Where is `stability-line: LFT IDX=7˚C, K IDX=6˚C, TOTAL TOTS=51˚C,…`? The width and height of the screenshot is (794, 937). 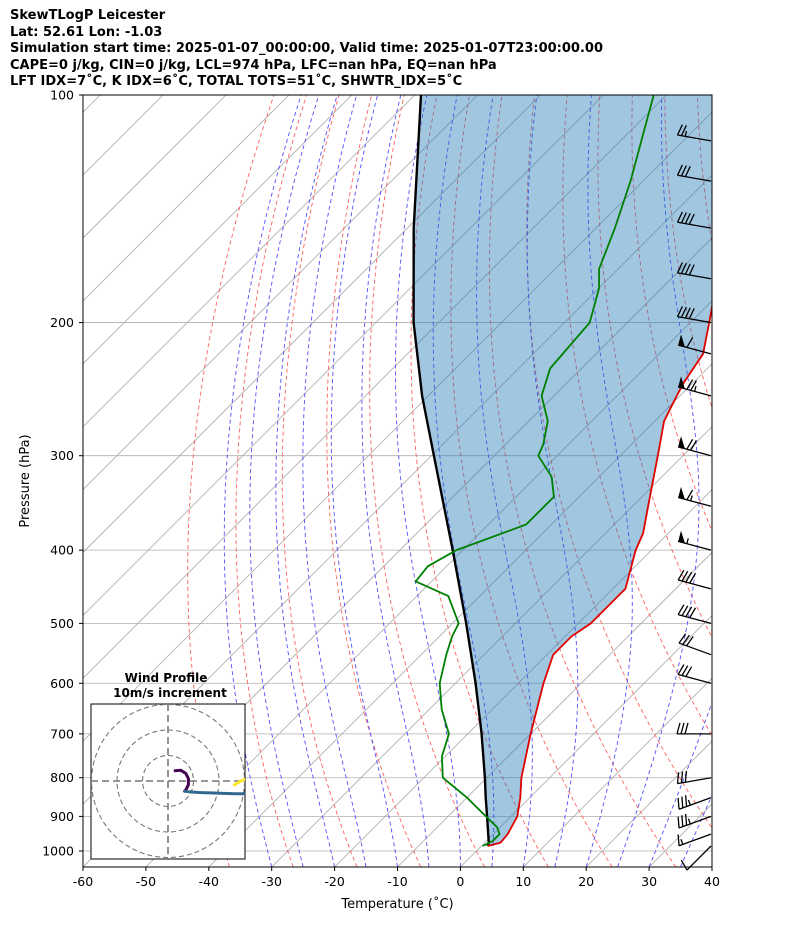 stability-line: LFT IDX=7˚C, K IDX=6˚C, TOTAL TOTS=51˚C,… is located at coordinates (236, 81).